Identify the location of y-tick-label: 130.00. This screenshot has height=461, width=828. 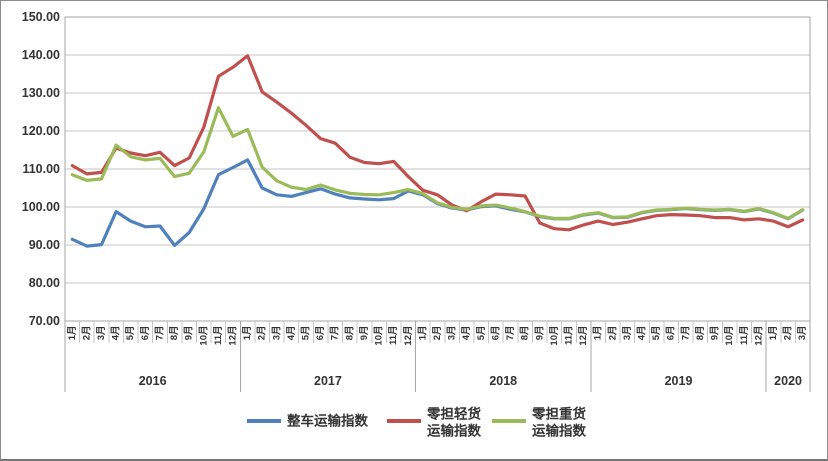
(41, 93).